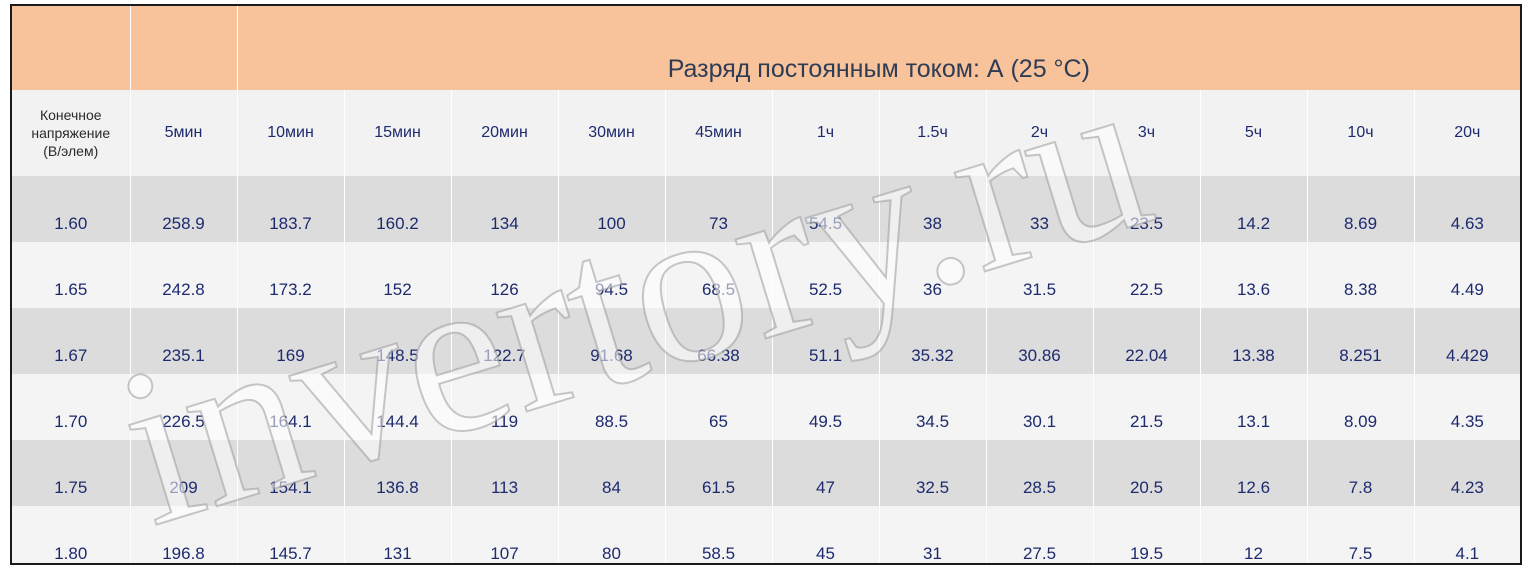 The width and height of the screenshot is (1535, 577). Describe the element at coordinates (183, 407) in the screenshot. I see `value-cell: 226.5` at that location.